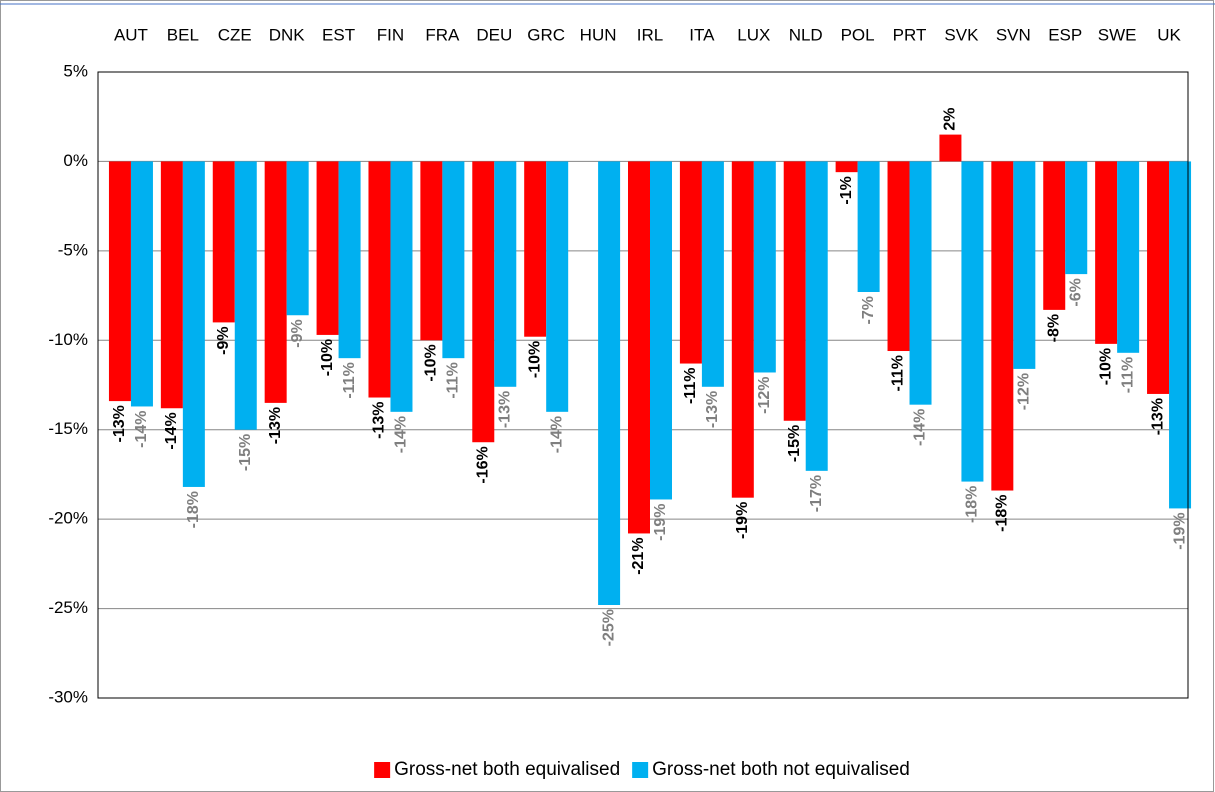 The image size is (1215, 792). I want to click on value-label: -7%, so click(868, 310).